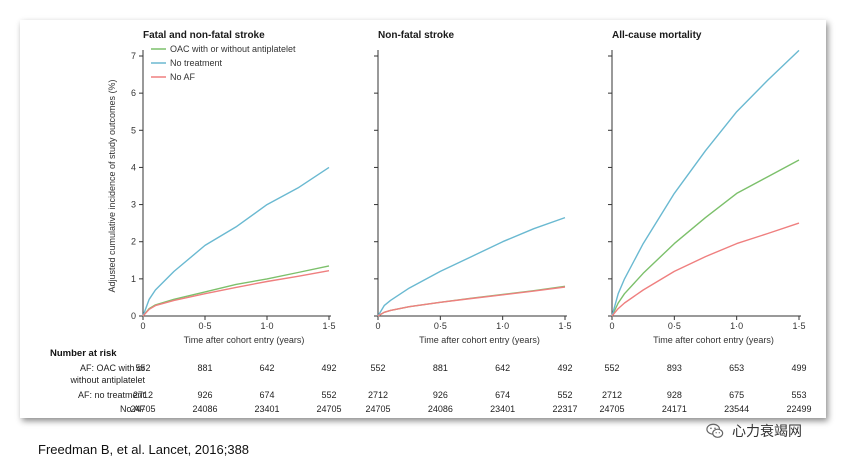 This screenshot has height=467, width=868. Describe the element at coordinates (112, 395) in the screenshot. I see `risk-row-label: AF: no treatment` at that location.